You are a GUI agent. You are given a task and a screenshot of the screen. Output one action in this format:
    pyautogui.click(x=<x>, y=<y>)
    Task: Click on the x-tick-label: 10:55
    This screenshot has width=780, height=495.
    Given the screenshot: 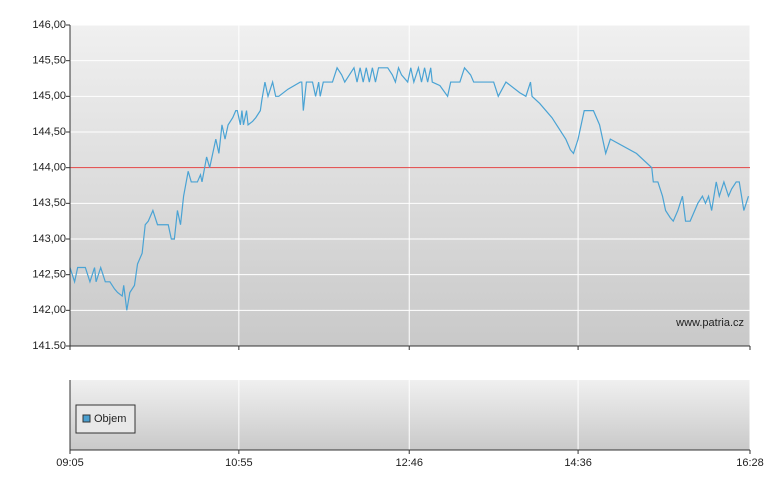 What is the action you would take?
    pyautogui.click(x=239, y=463)
    